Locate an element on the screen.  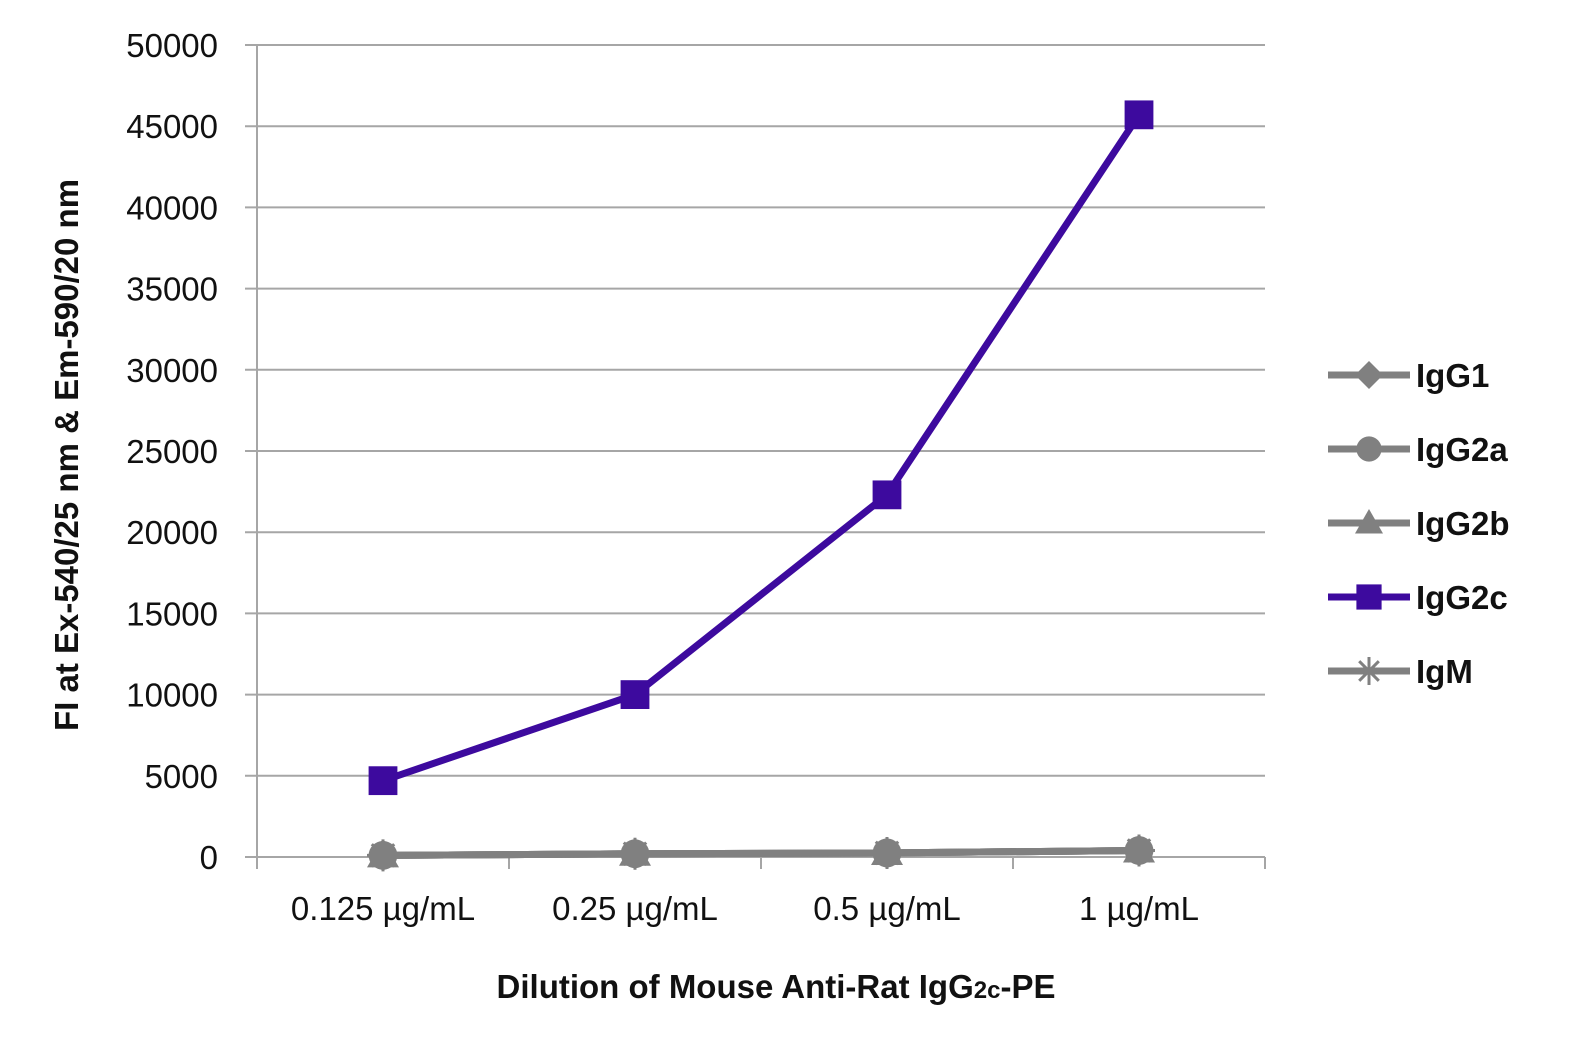
legend-label: IgG1 is located at coordinates (1452, 375).